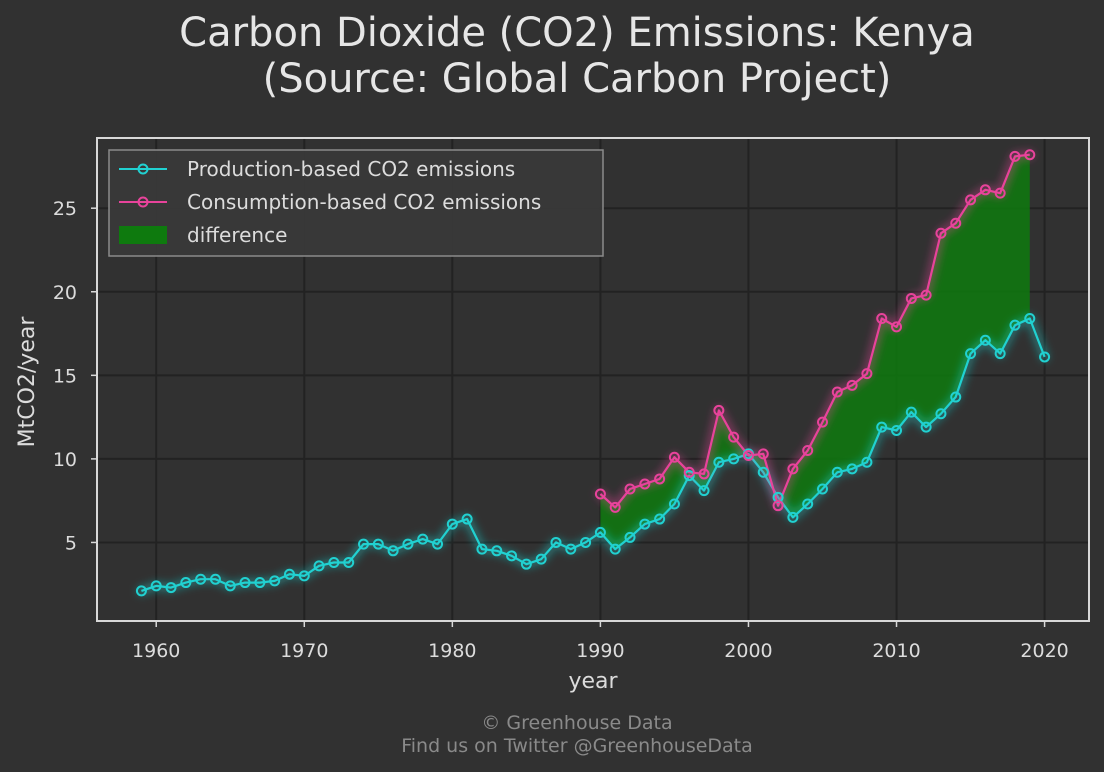  I want to click on x-axis-ticks: 1960 1970 1980 1990 2000 2010 2020, so click(600, 641).